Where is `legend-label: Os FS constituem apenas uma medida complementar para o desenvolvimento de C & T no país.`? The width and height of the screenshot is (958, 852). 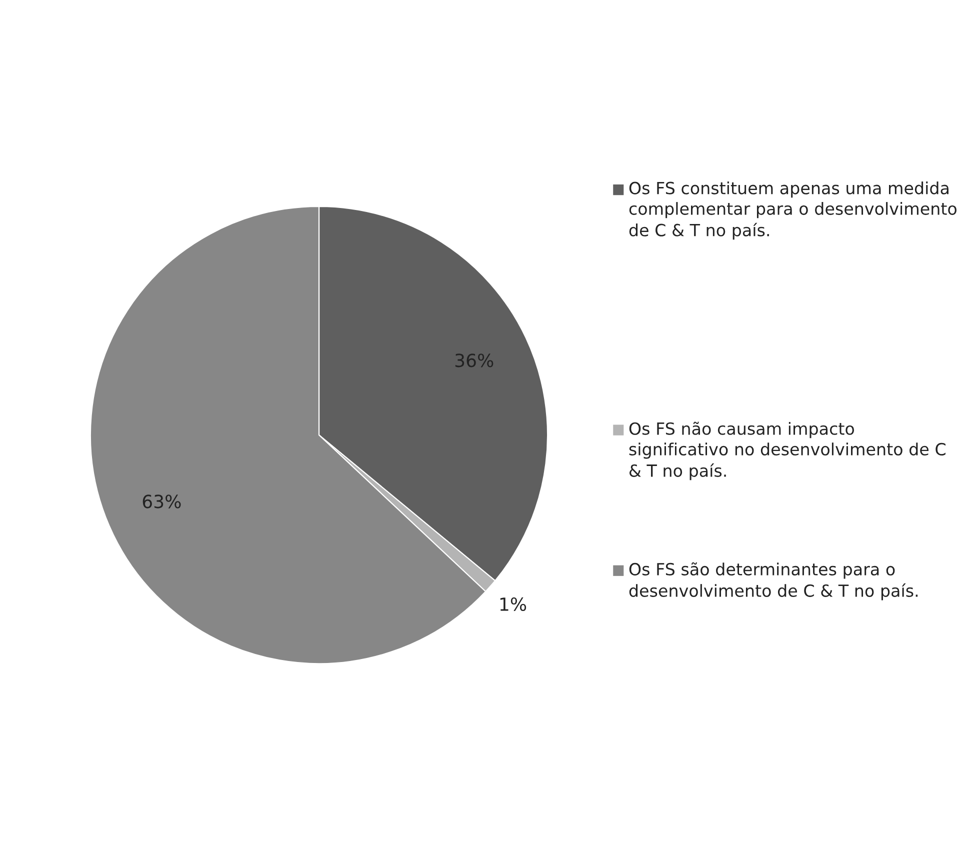
legend-label: Os FS constituem apenas uma medida complementar para o desenvolvimento de C & T no país. is located at coordinates (792, 210).